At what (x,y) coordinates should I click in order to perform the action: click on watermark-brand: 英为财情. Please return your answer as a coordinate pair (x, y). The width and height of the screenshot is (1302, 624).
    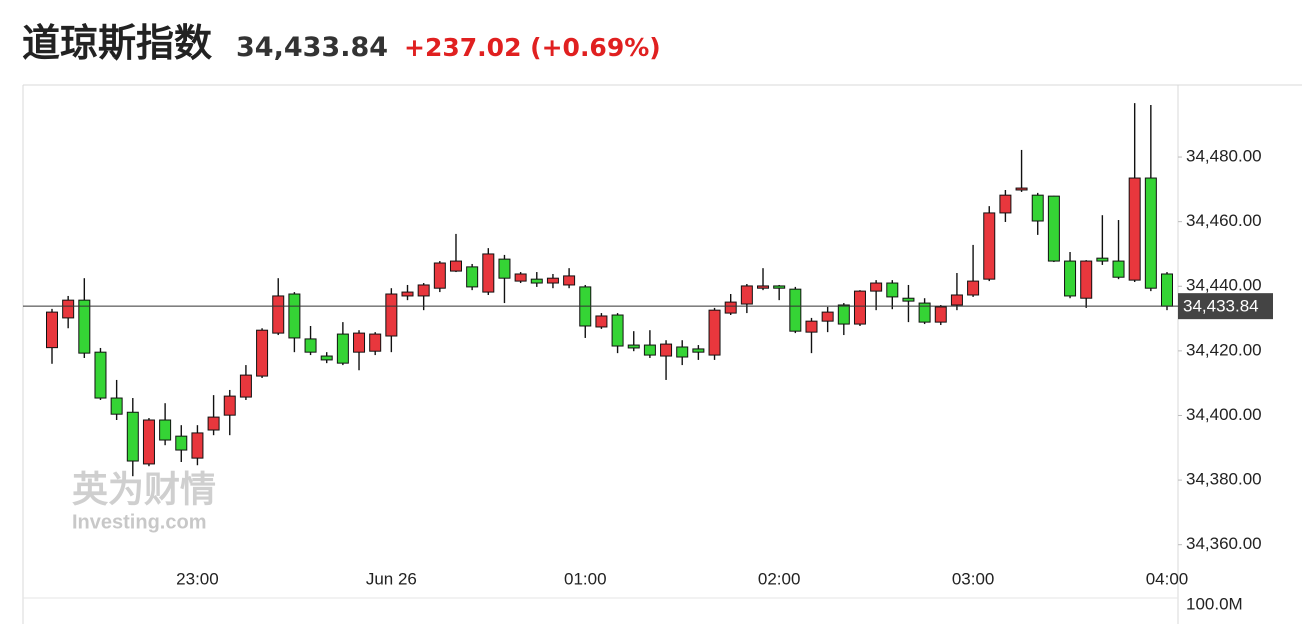
    Looking at the image, I should click on (144, 489).